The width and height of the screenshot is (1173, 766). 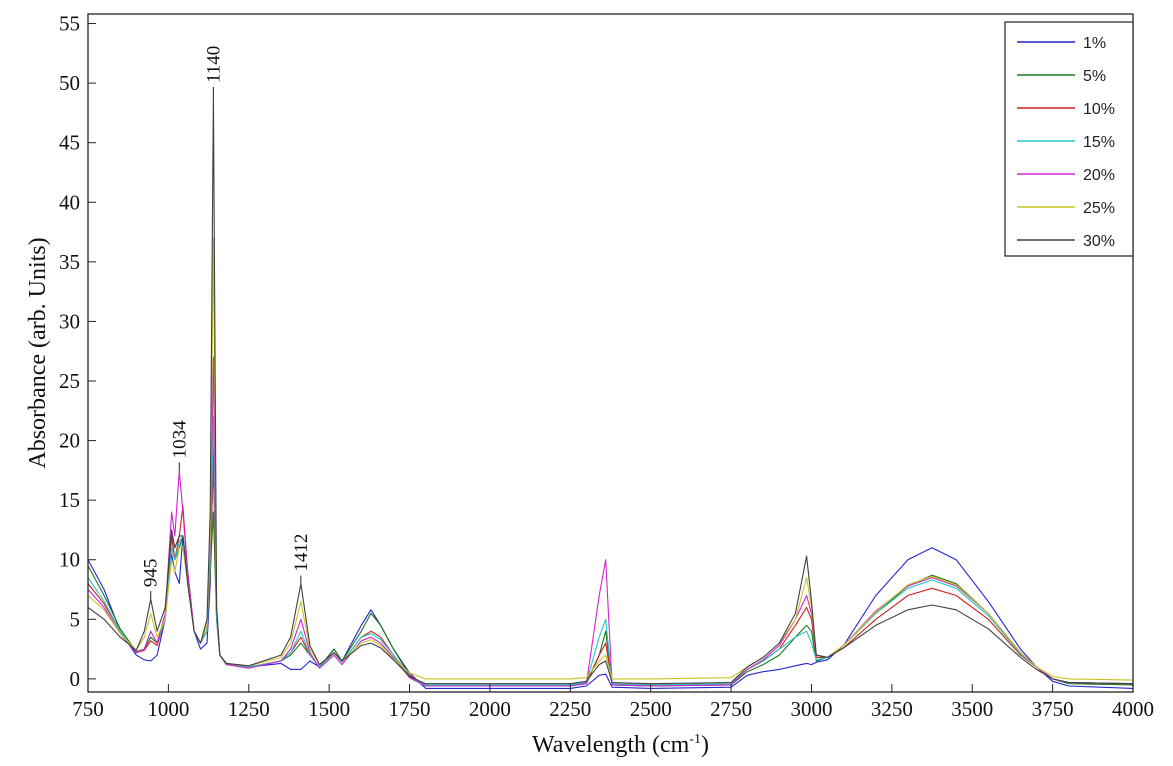 I want to click on y-tick-label: 30, so click(x=69, y=321).